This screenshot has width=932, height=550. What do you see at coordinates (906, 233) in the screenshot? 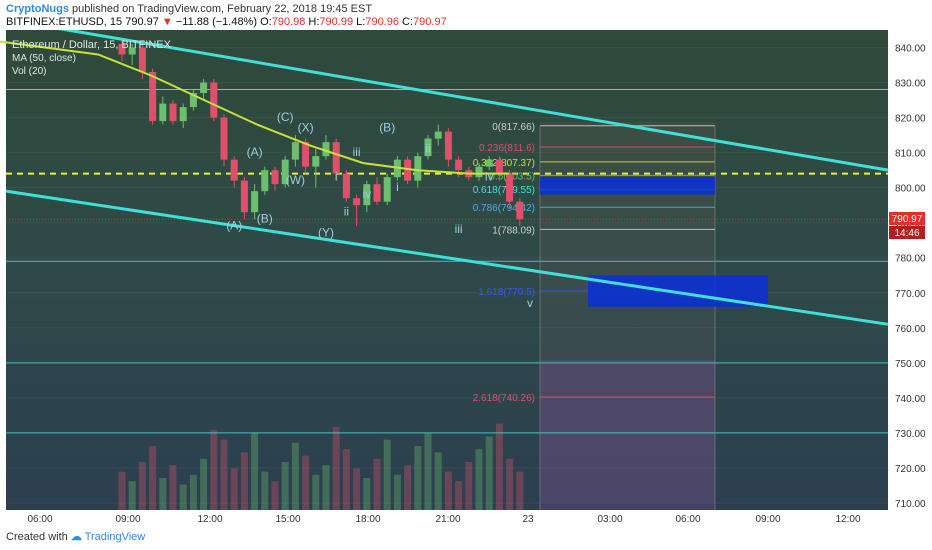
I see `timer-badge-text: 14:46` at bounding box center [906, 233].